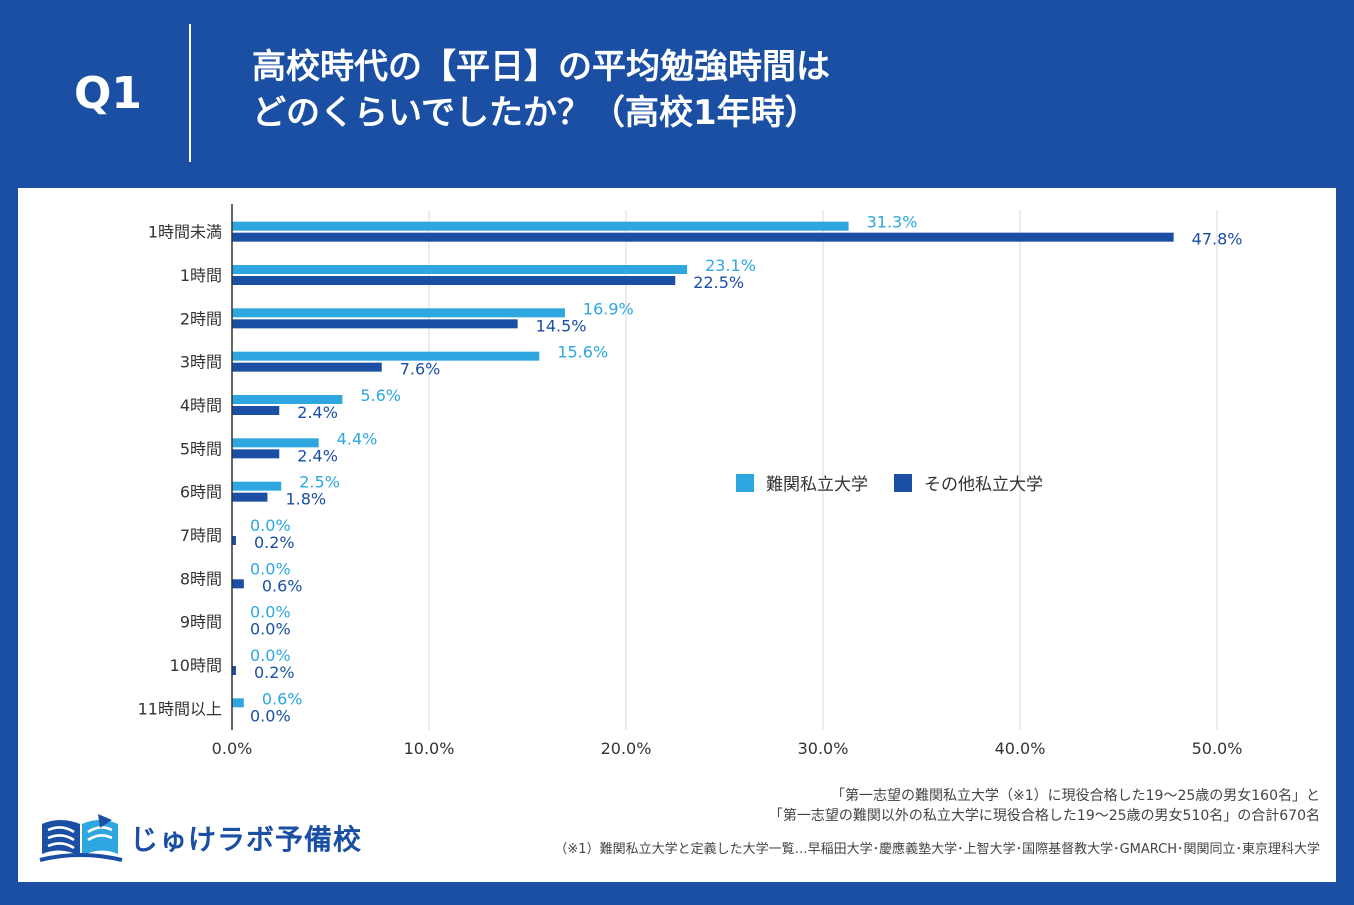 Image resolution: width=1354 pixels, height=905 pixels. What do you see at coordinates (108, 93) in the screenshot?
I see `question-number: Q1` at bounding box center [108, 93].